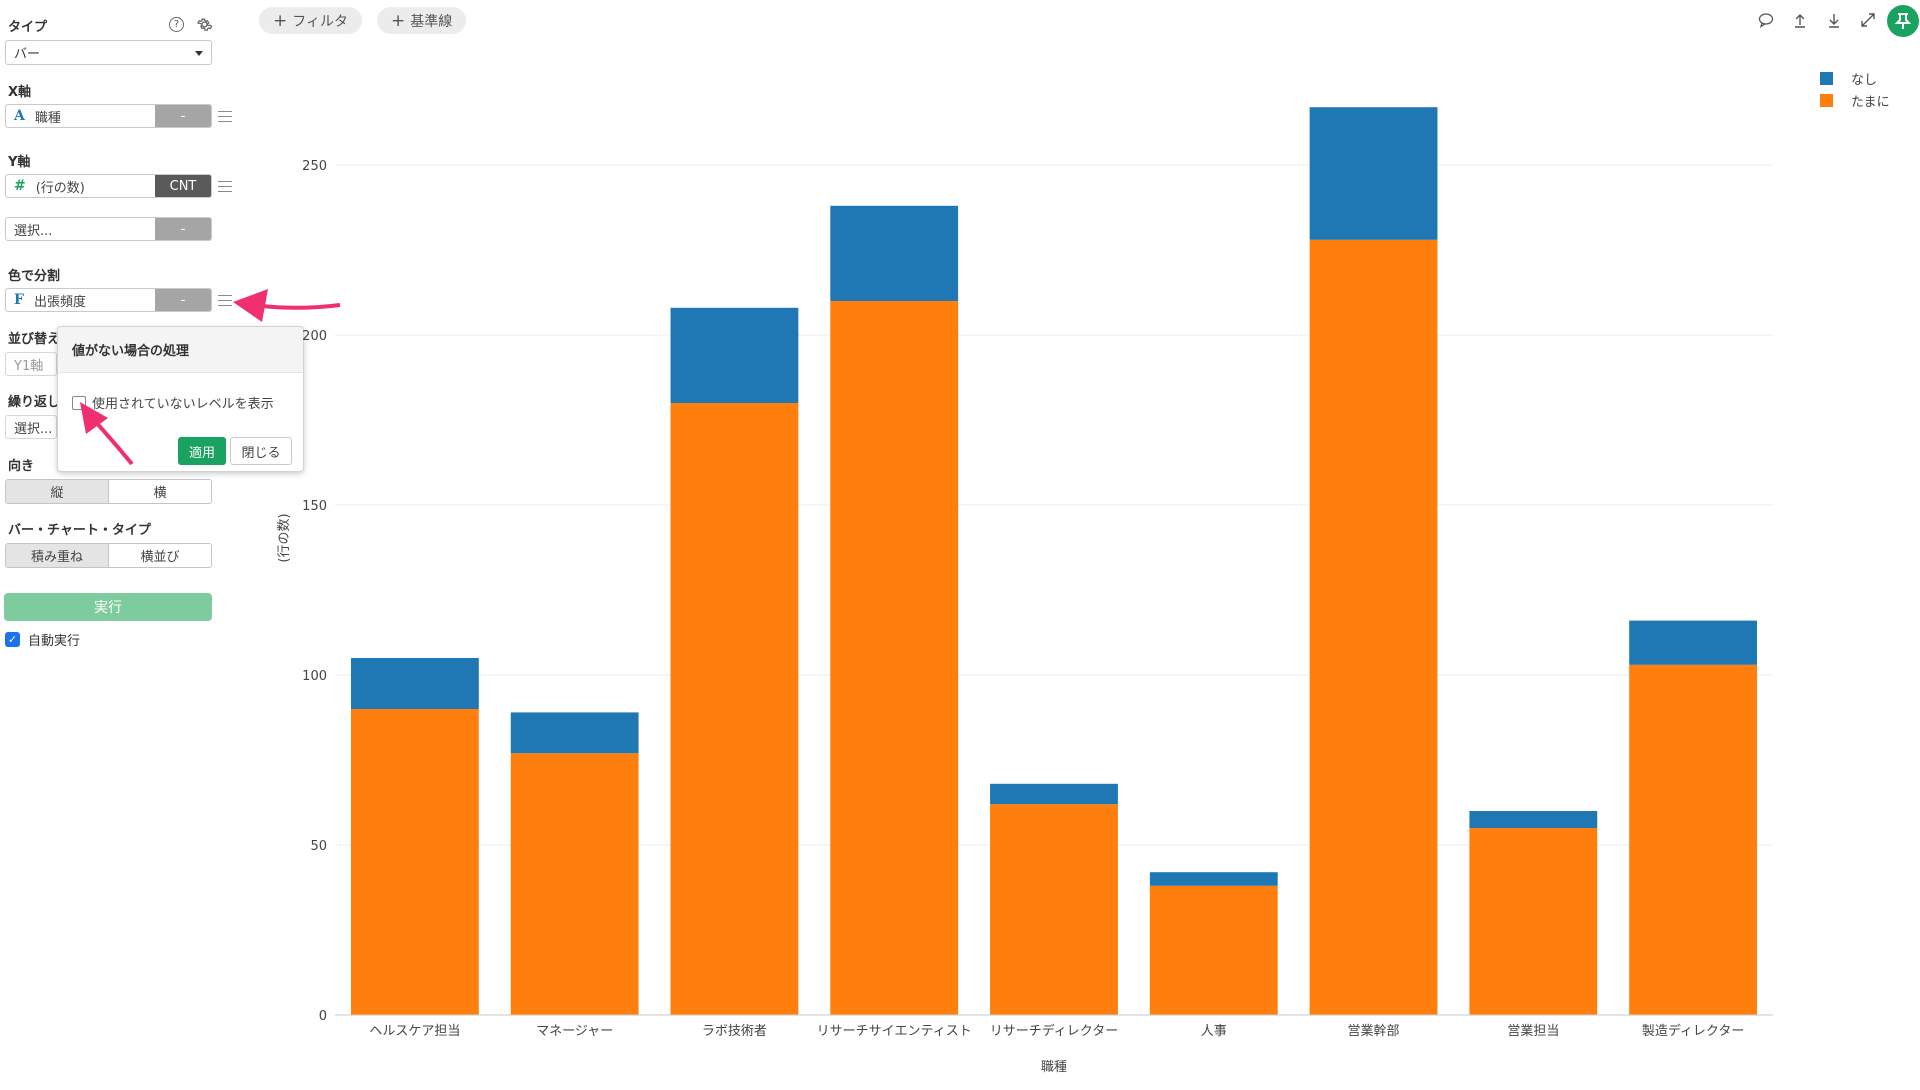  What do you see at coordinates (1848, 78) in the screenshot?
I see `legend-item-none: なし` at bounding box center [1848, 78].